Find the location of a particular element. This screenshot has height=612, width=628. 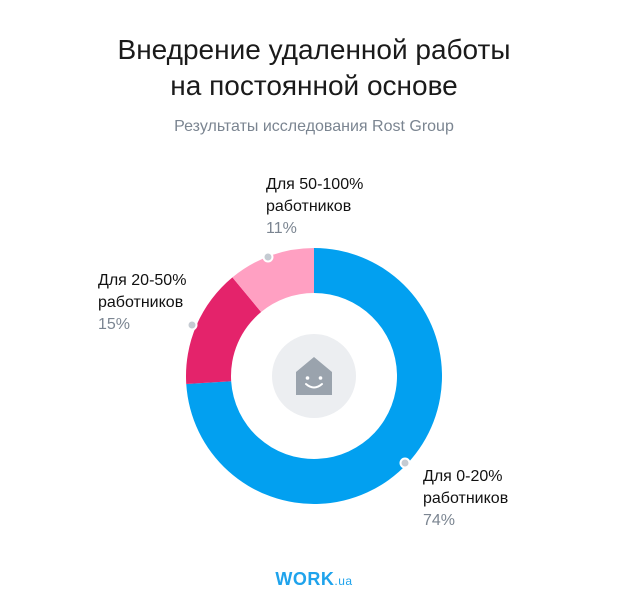

logo-brand: WORK is located at coordinates (305, 579).